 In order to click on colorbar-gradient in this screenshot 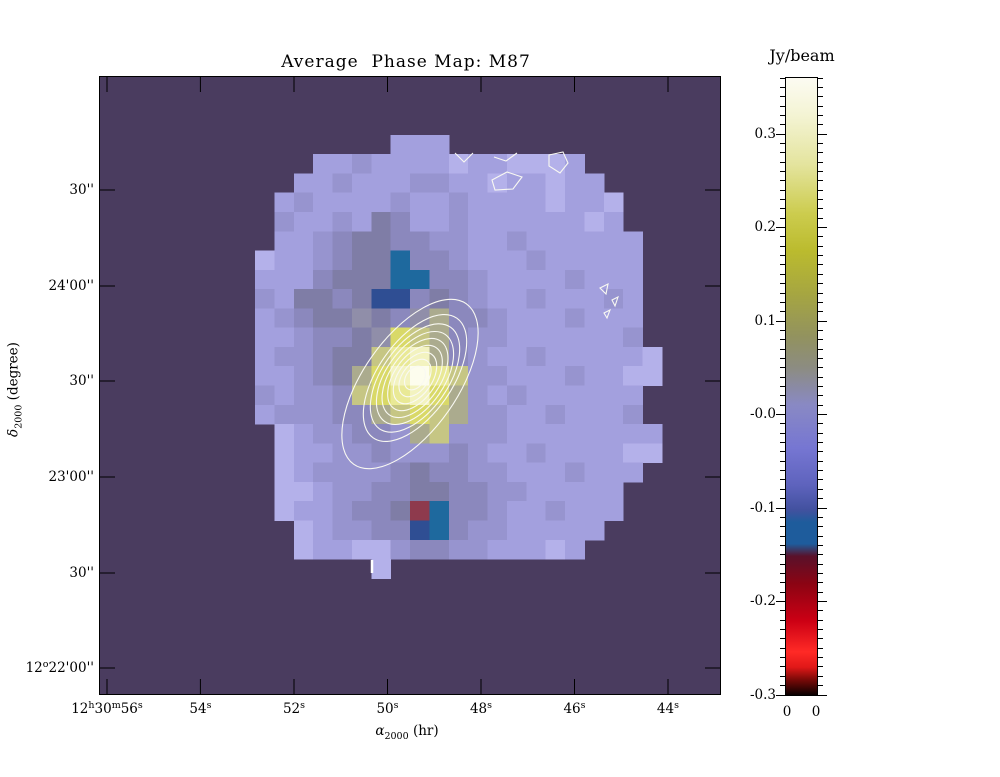, I will do `click(801, 386)`.